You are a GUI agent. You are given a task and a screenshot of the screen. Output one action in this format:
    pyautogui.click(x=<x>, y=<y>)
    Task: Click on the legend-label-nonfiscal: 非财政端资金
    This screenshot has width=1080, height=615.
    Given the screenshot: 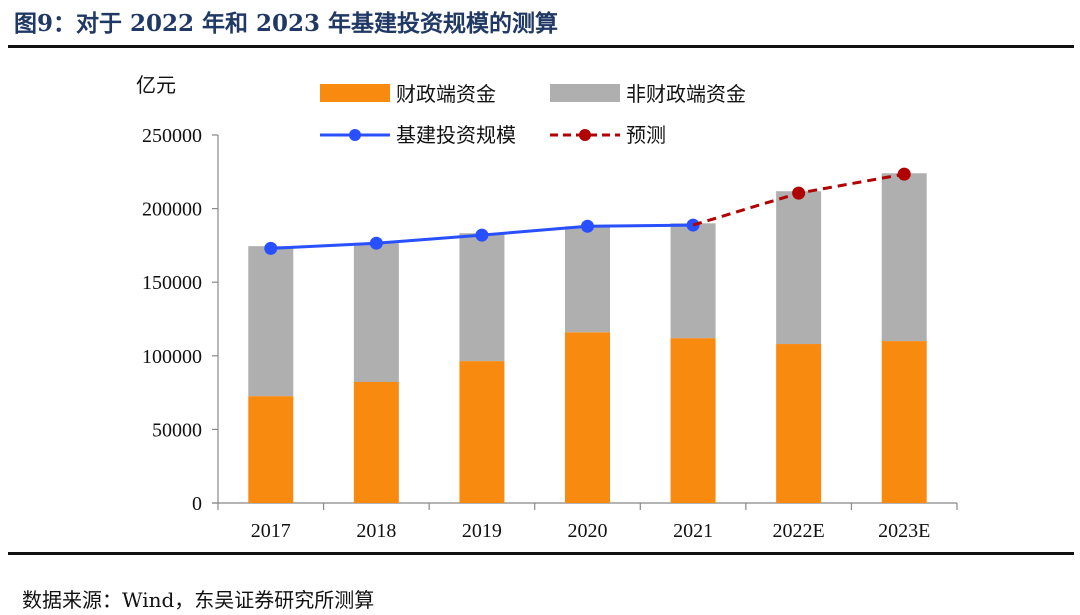 What is the action you would take?
    pyautogui.click(x=686, y=94)
    